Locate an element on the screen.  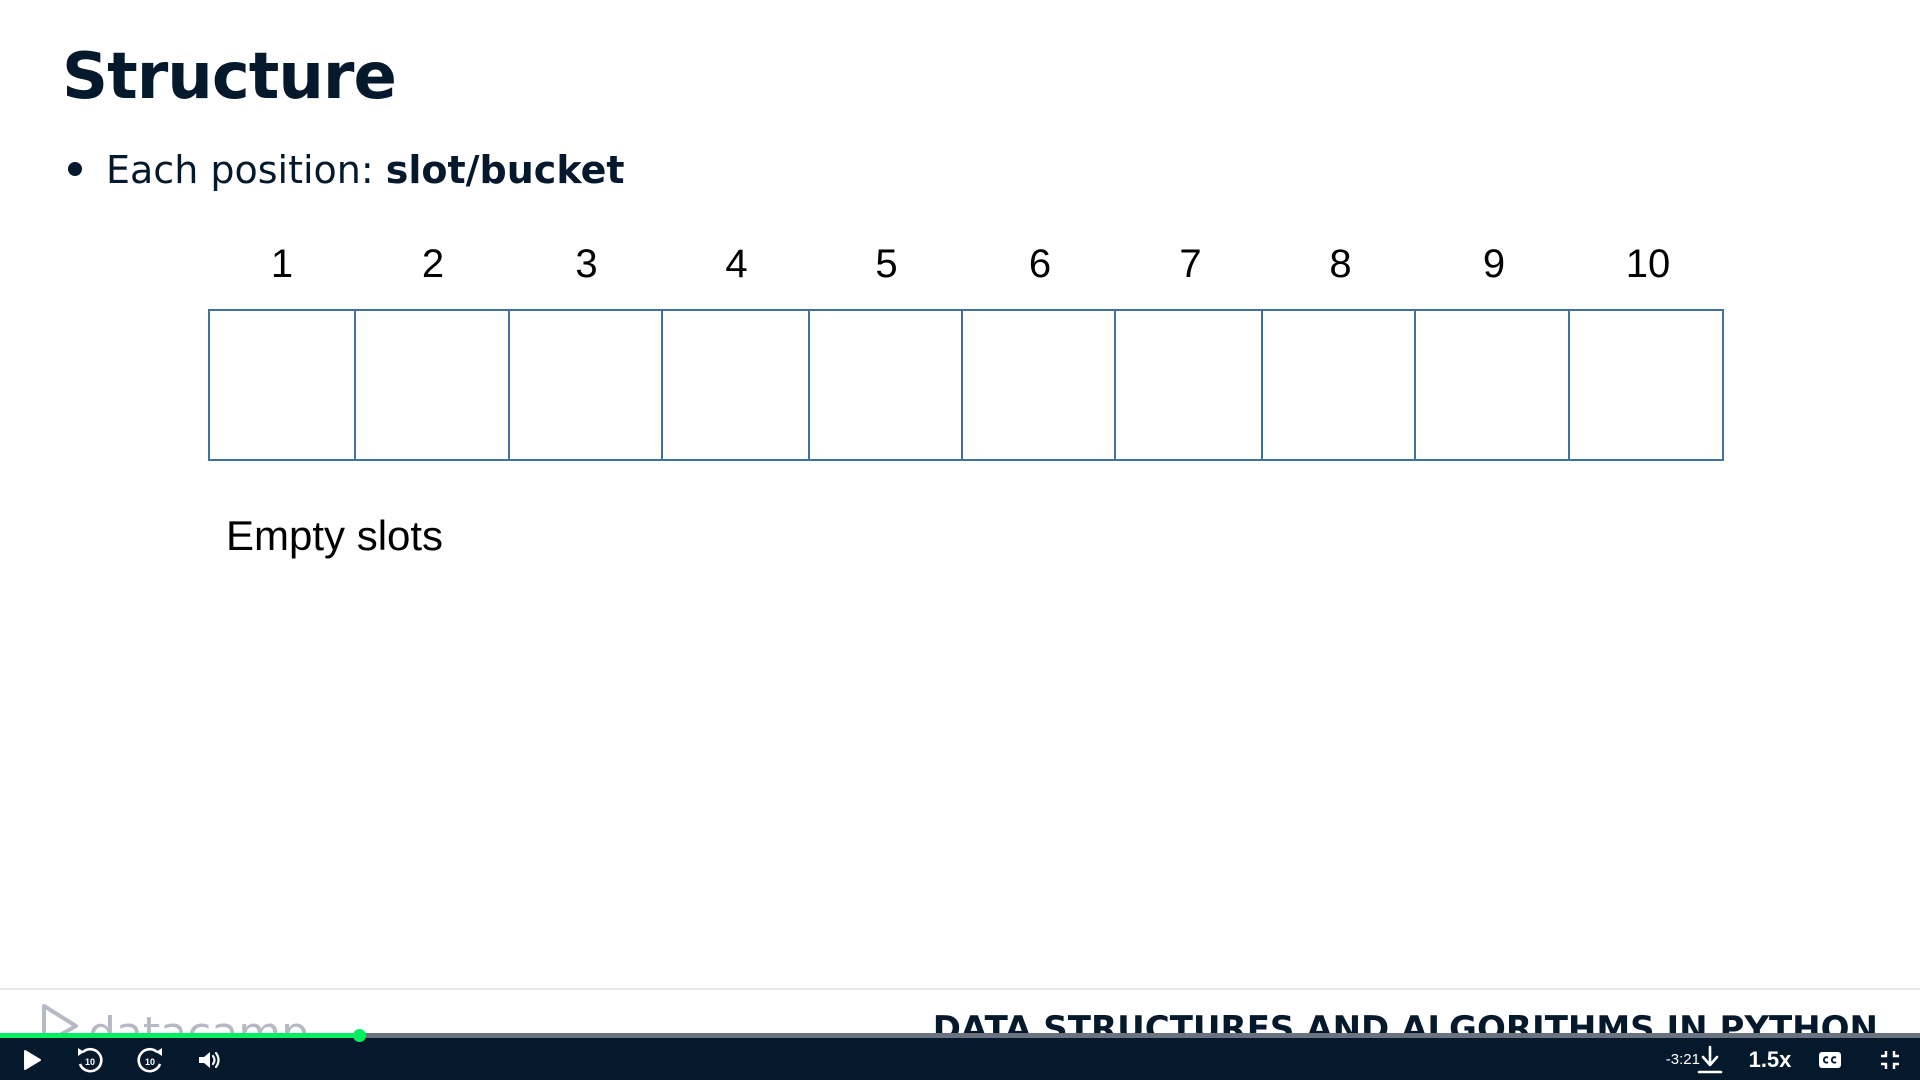
slot-number-label: 5 is located at coordinates (886, 264).